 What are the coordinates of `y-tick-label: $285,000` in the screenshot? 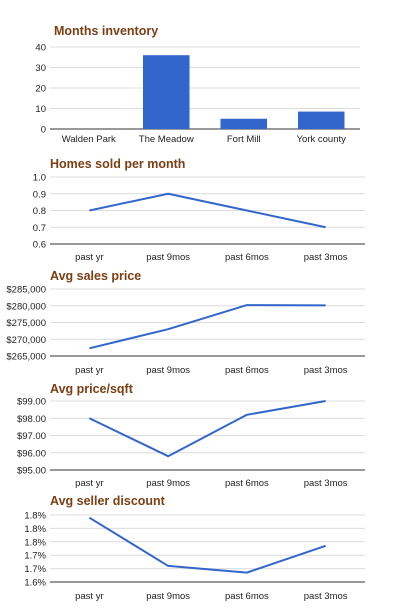 It's located at (26, 290).